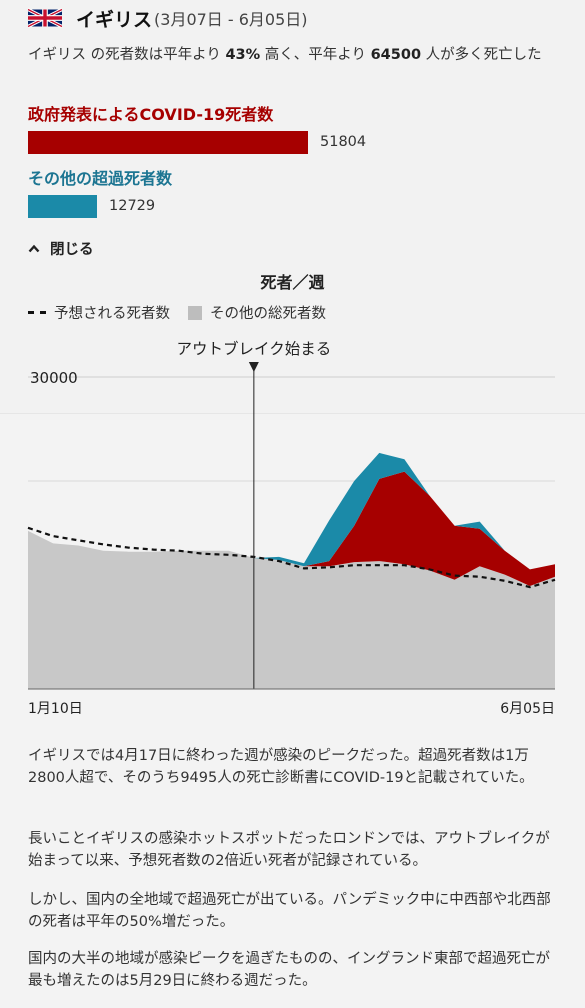  I want to click on chevron-up-icon, so click(34, 248).